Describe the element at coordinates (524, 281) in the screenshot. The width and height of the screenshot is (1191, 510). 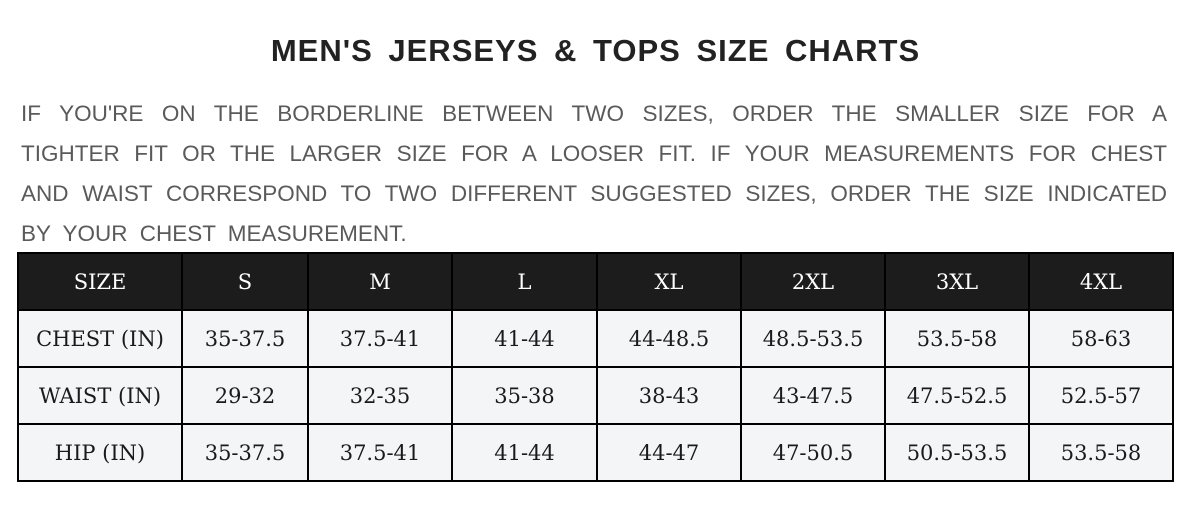
I see `table-cell: L` at that location.